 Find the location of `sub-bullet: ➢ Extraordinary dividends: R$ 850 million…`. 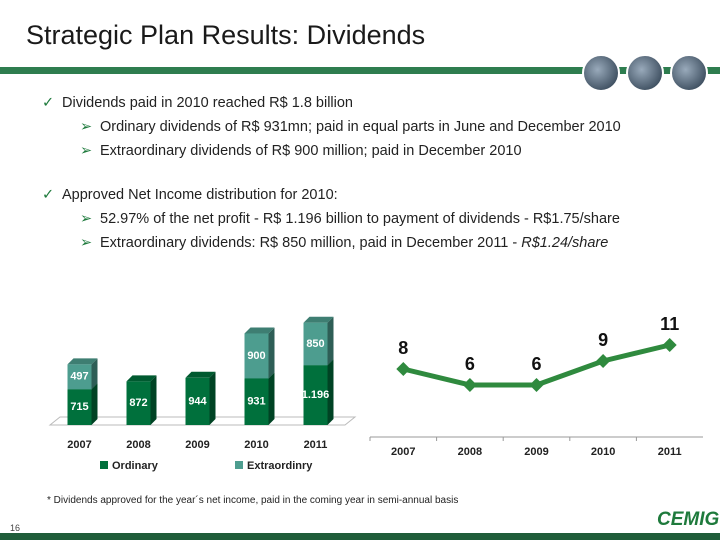

sub-bullet: ➢ Extraordinary dividends: R$ 850 million… is located at coordinates (344, 243).